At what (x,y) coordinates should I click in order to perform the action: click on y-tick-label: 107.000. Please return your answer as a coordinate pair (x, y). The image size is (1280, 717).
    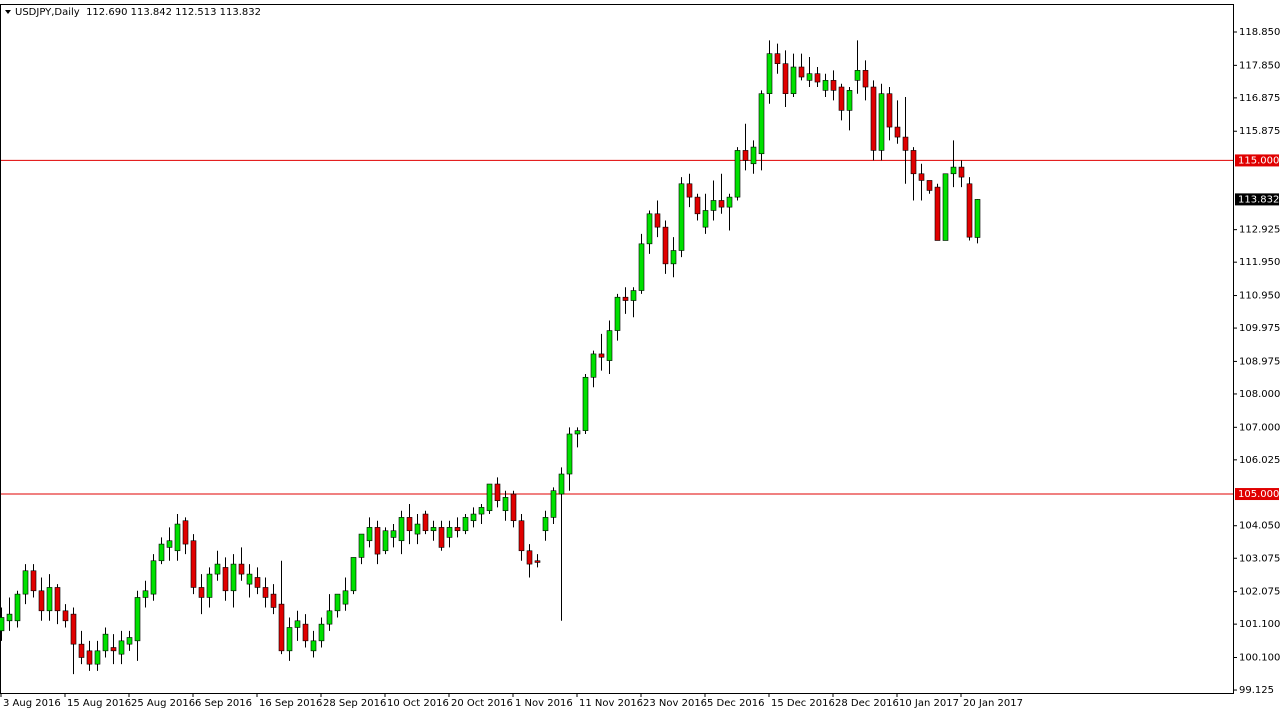
    Looking at the image, I should click on (1259, 427).